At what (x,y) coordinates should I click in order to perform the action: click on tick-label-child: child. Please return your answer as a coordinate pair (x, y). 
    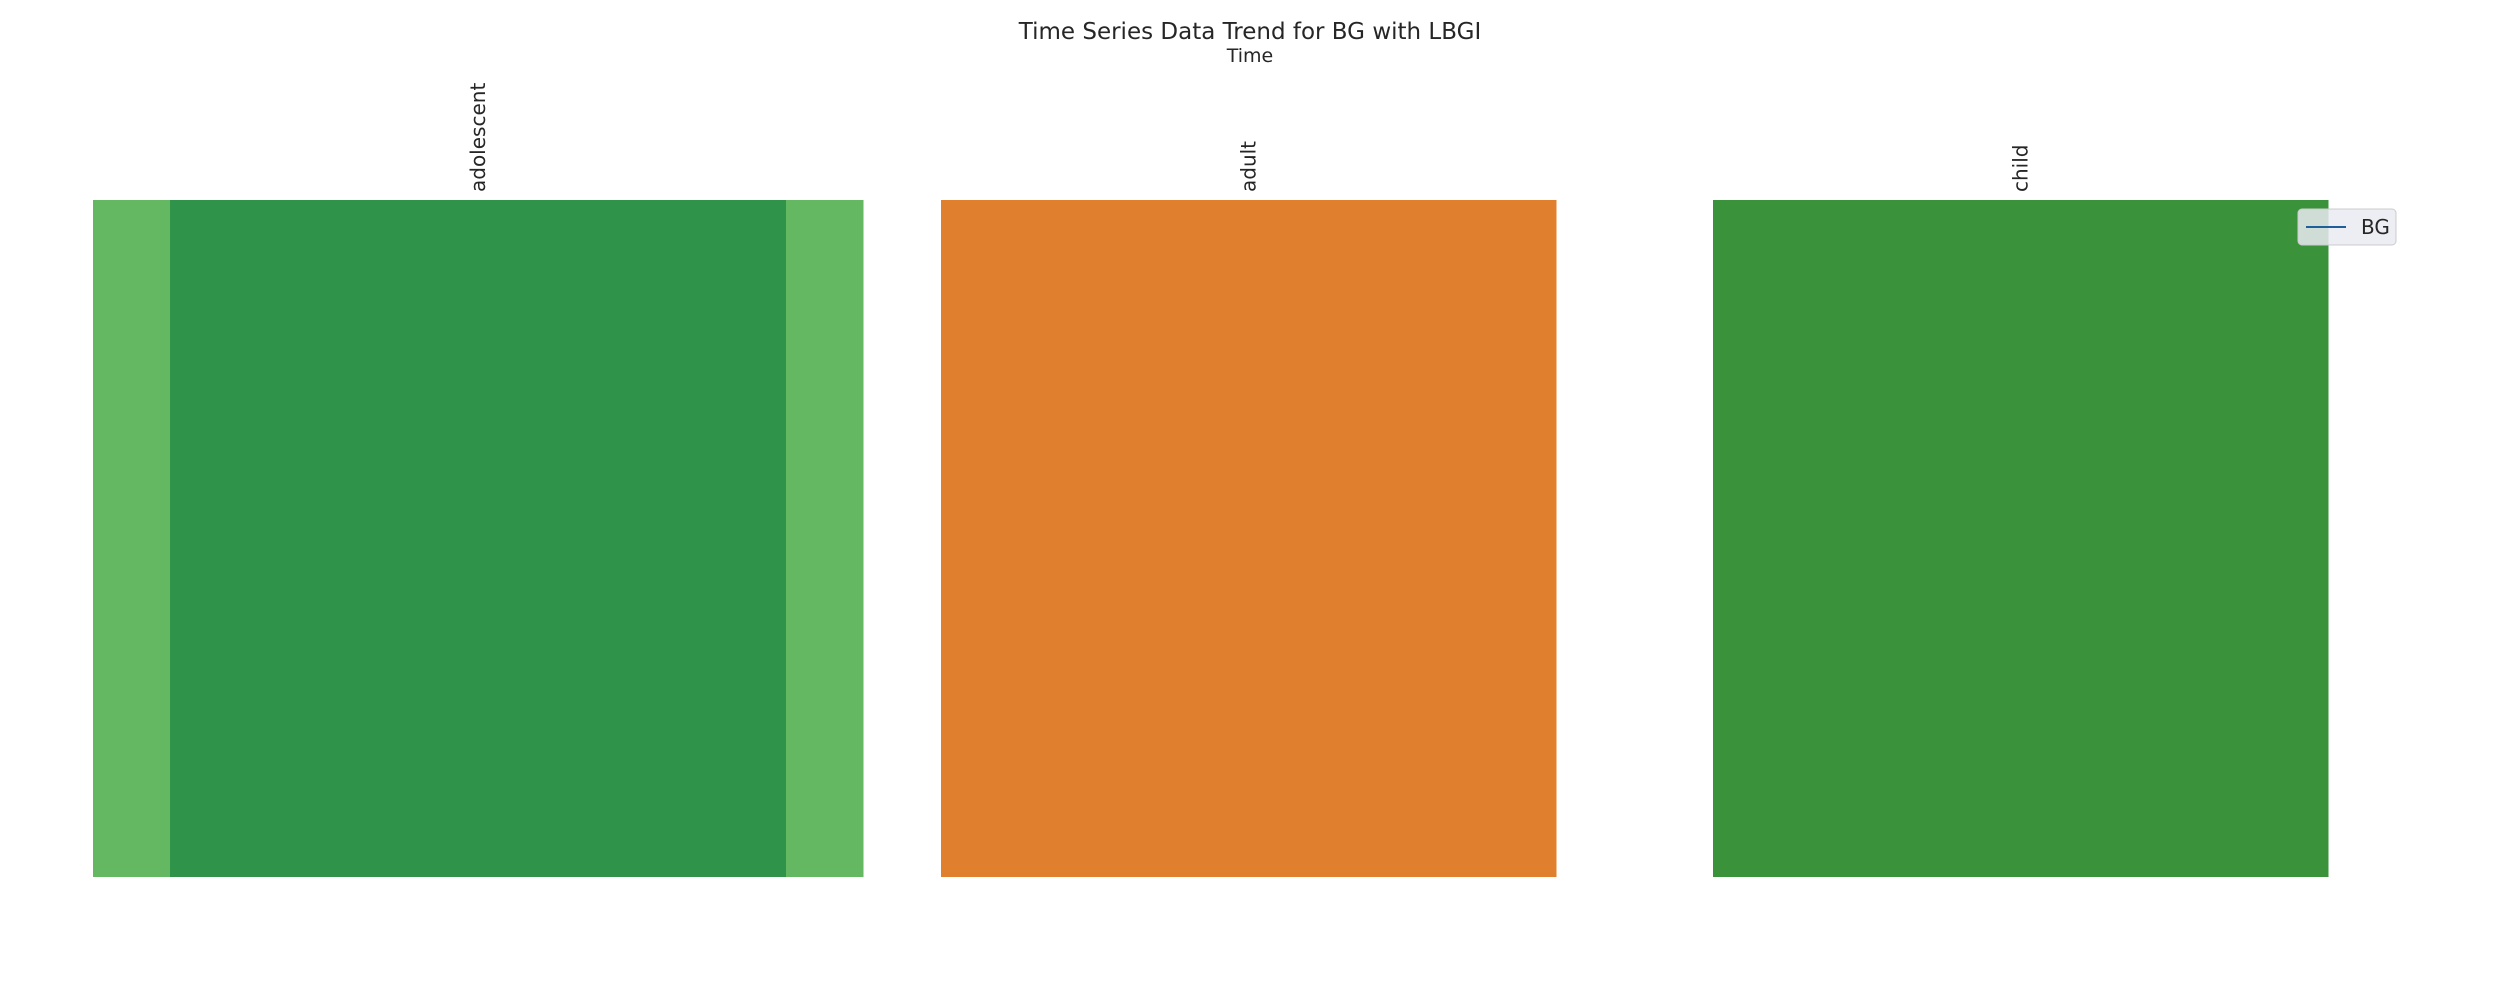
    Looking at the image, I should click on (2021, 168).